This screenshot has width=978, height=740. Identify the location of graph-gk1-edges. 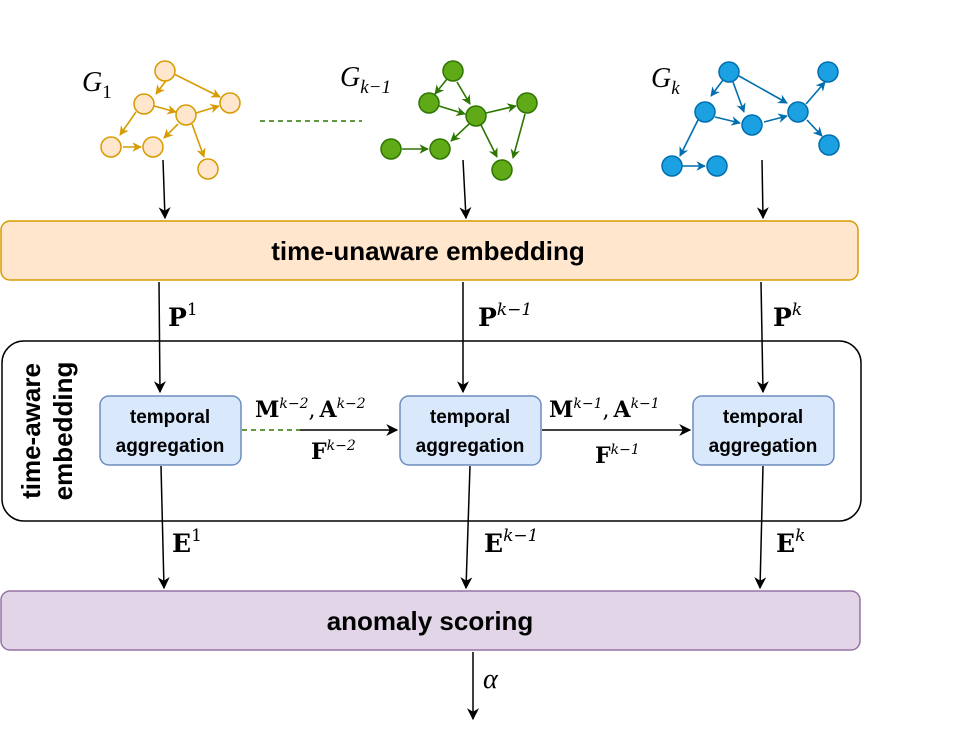
(464, 118).